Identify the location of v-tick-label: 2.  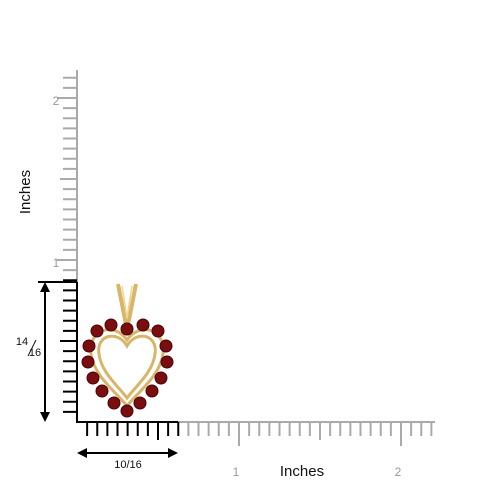
(56, 101).